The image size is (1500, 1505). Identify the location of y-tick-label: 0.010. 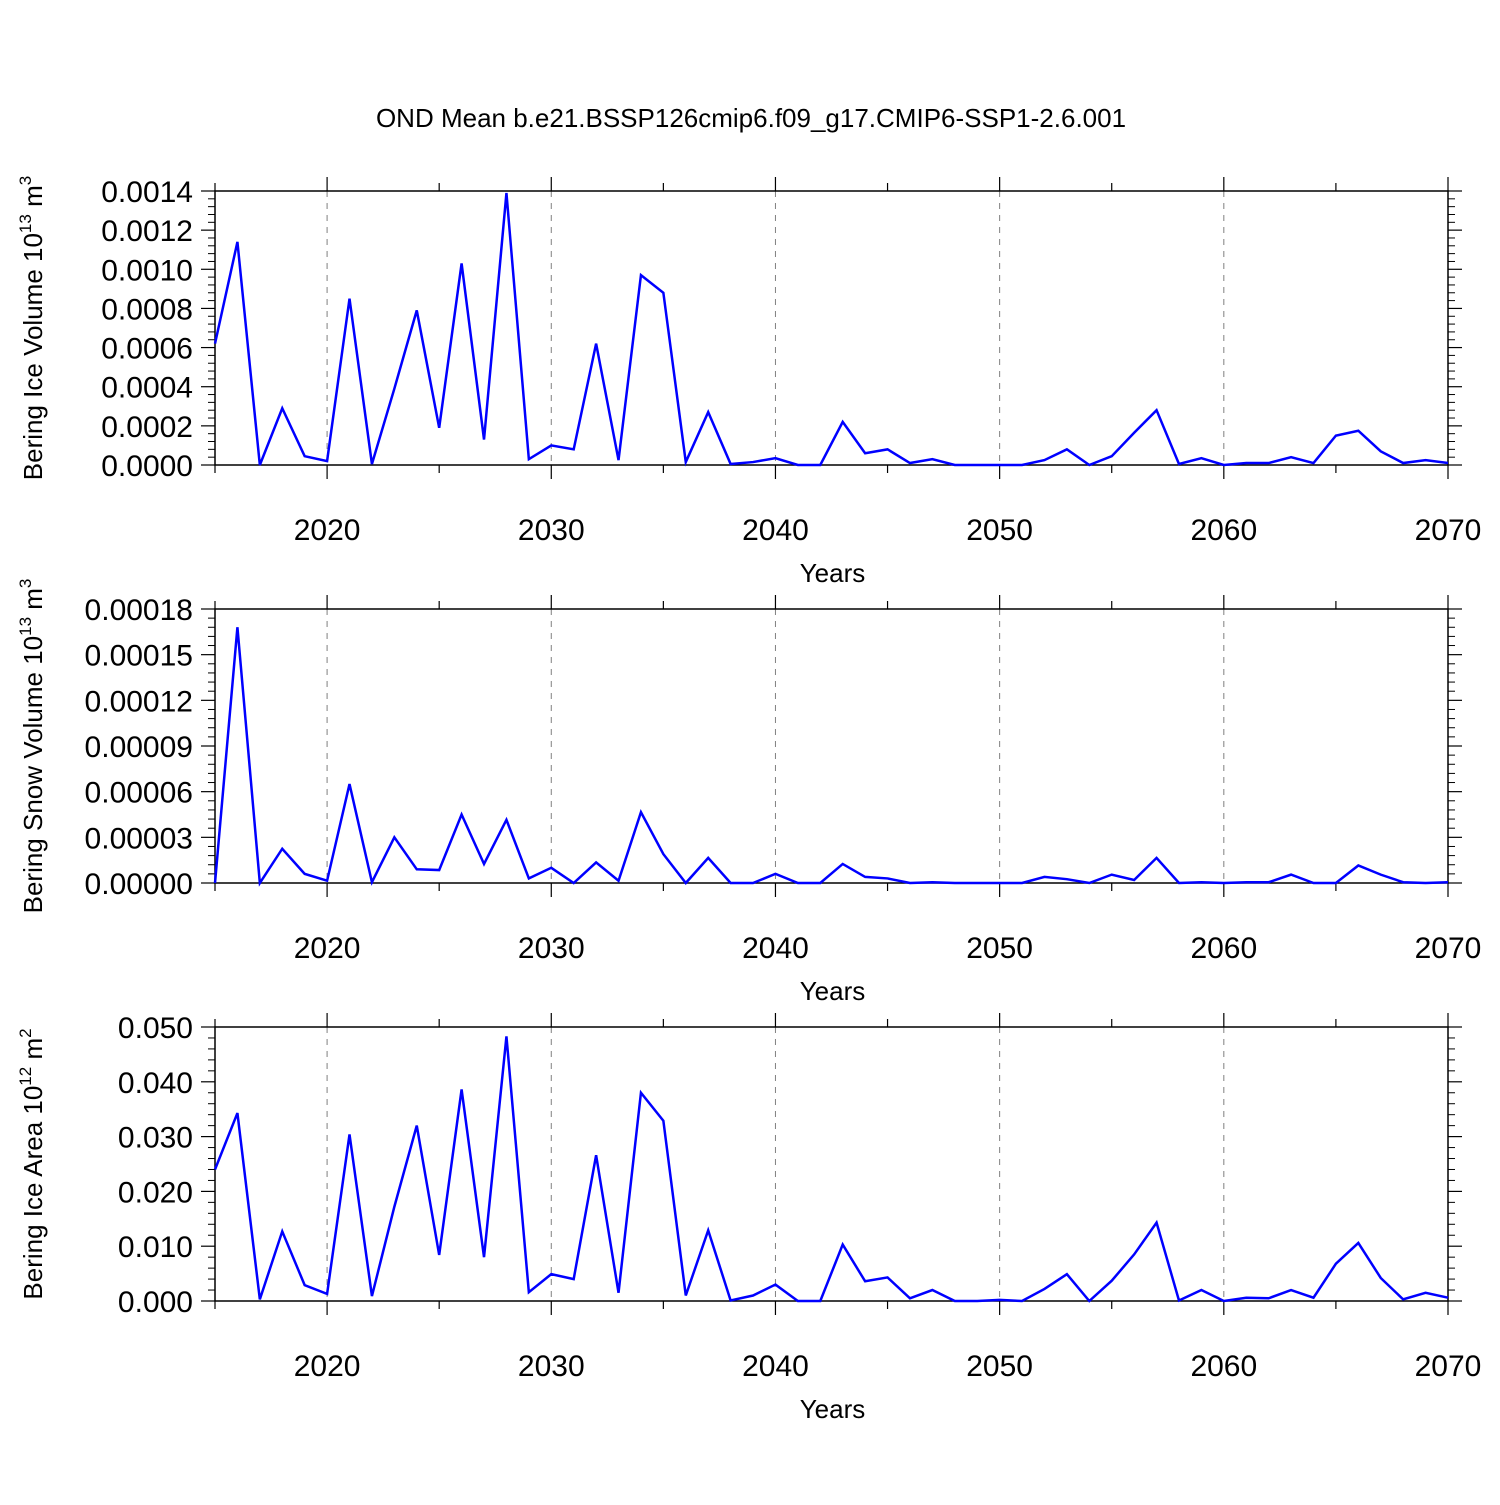
(155, 1247).